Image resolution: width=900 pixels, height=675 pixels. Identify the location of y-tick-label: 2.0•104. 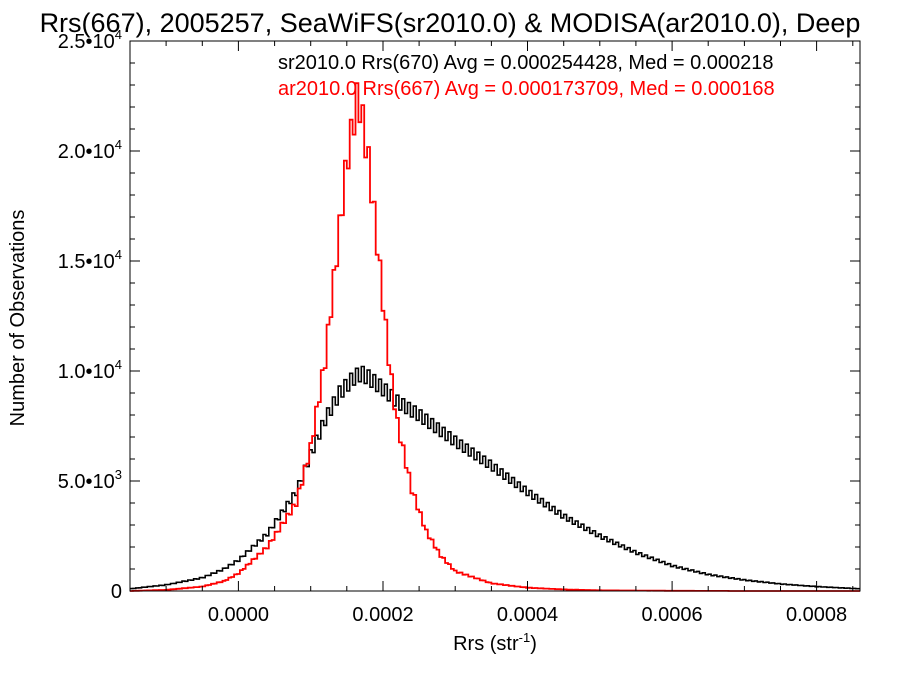
(90, 150).